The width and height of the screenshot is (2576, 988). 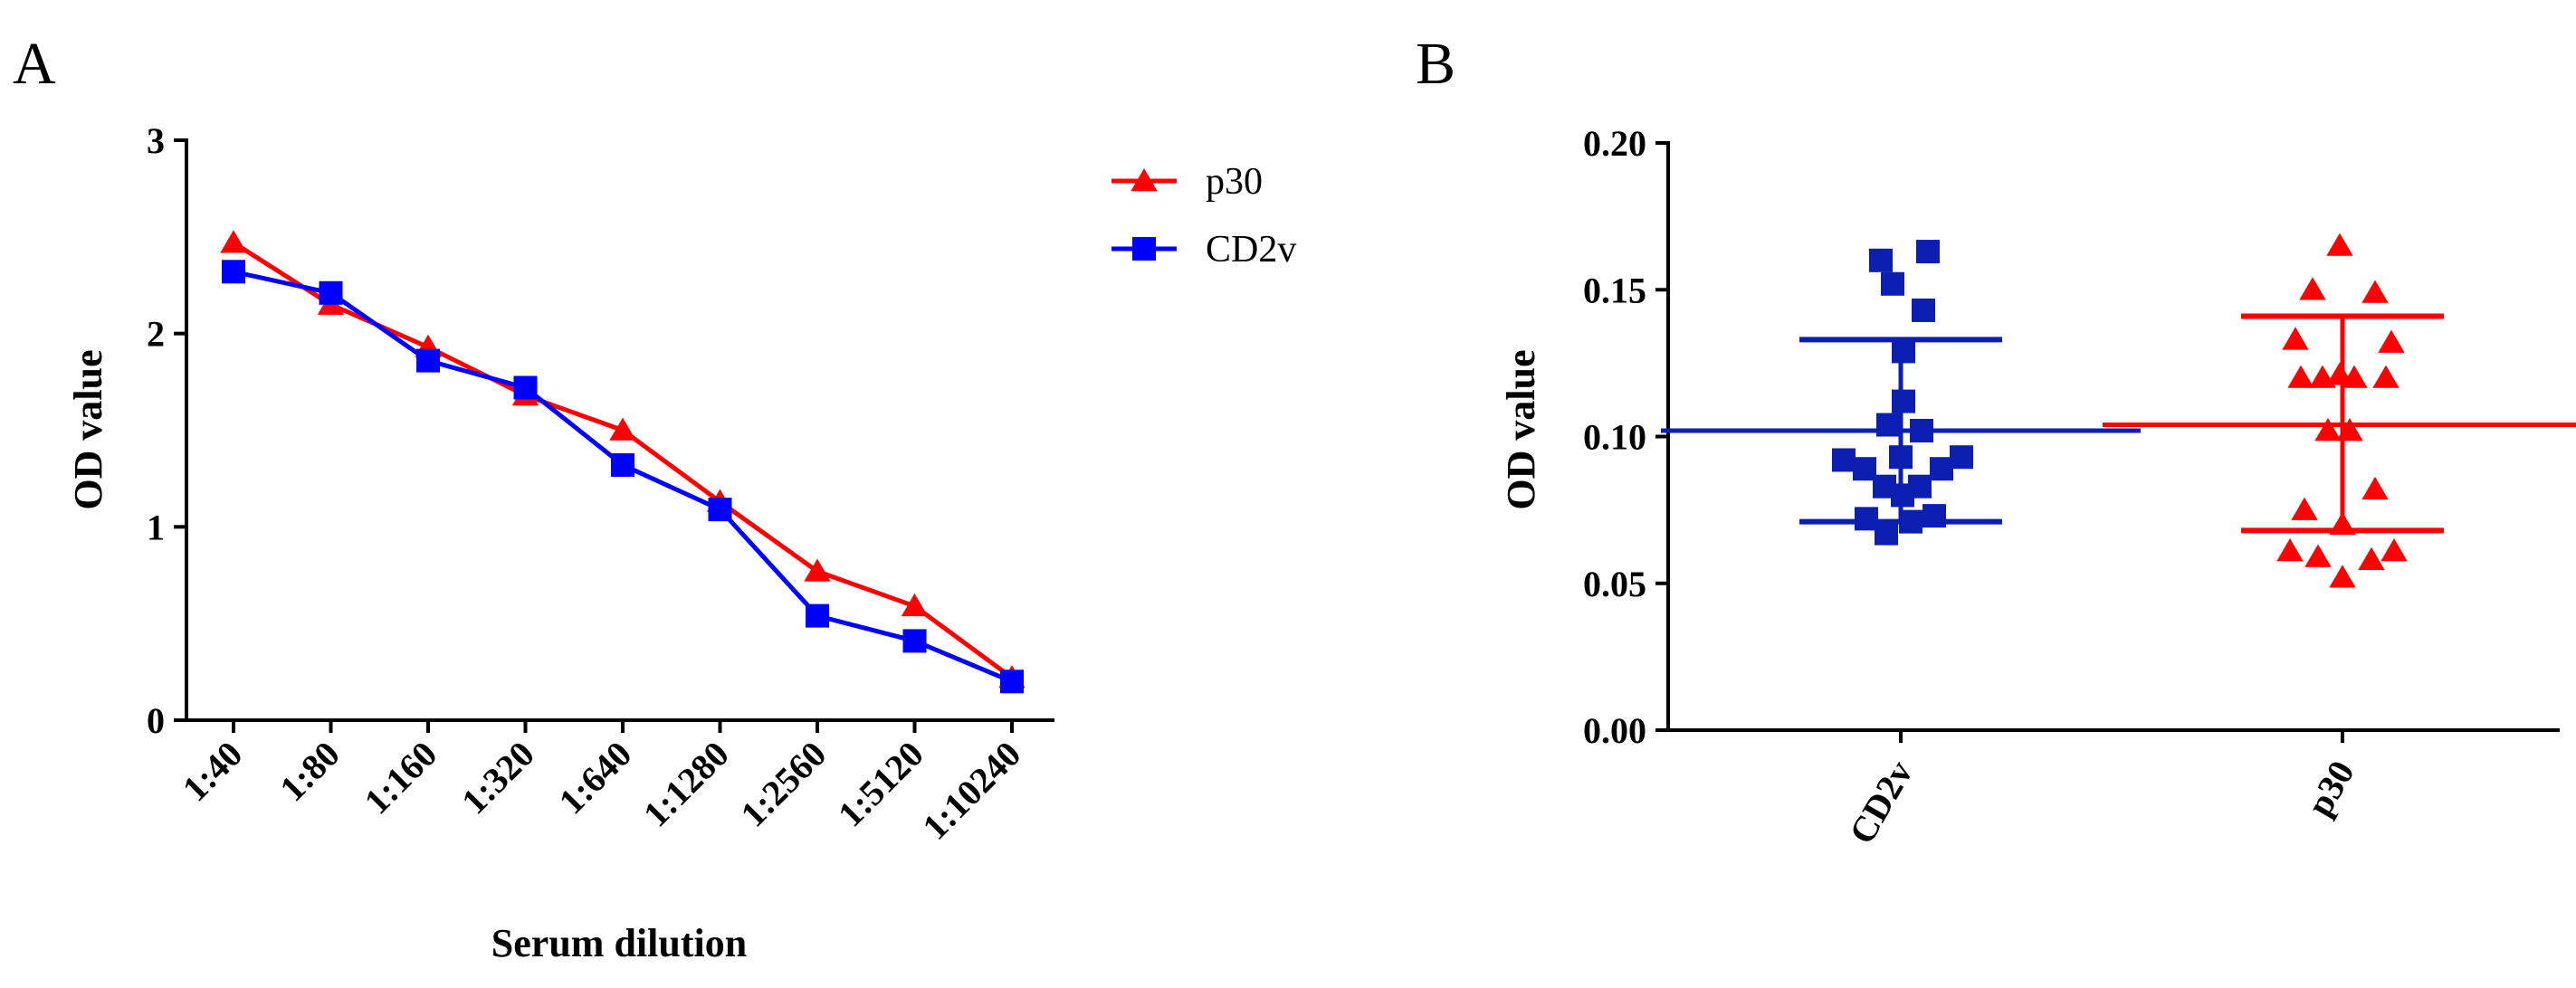 What do you see at coordinates (1614, 290) in the screenshot?
I see `panel-b-y-tick-label: 0.15` at bounding box center [1614, 290].